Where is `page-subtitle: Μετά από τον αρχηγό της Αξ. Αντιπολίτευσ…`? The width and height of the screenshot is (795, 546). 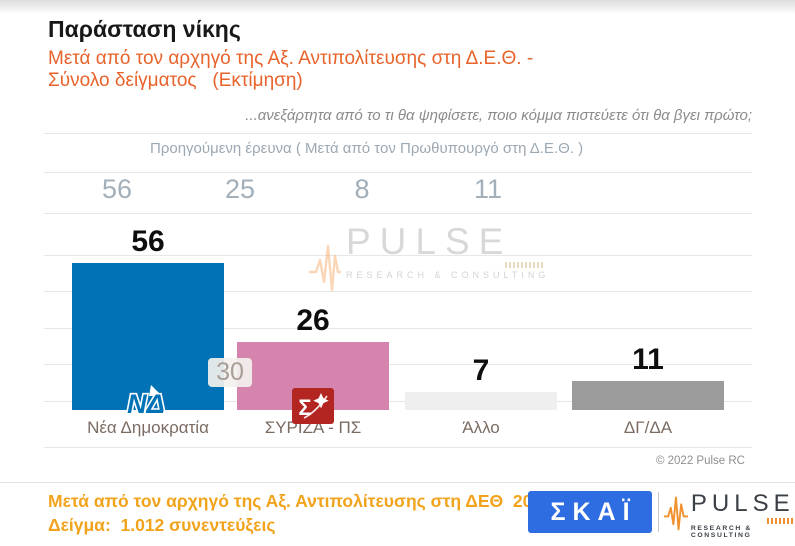
page-subtitle: Μετά από τον αρχηγό της Αξ. Αντιπολίτευσ… is located at coordinates (290, 70).